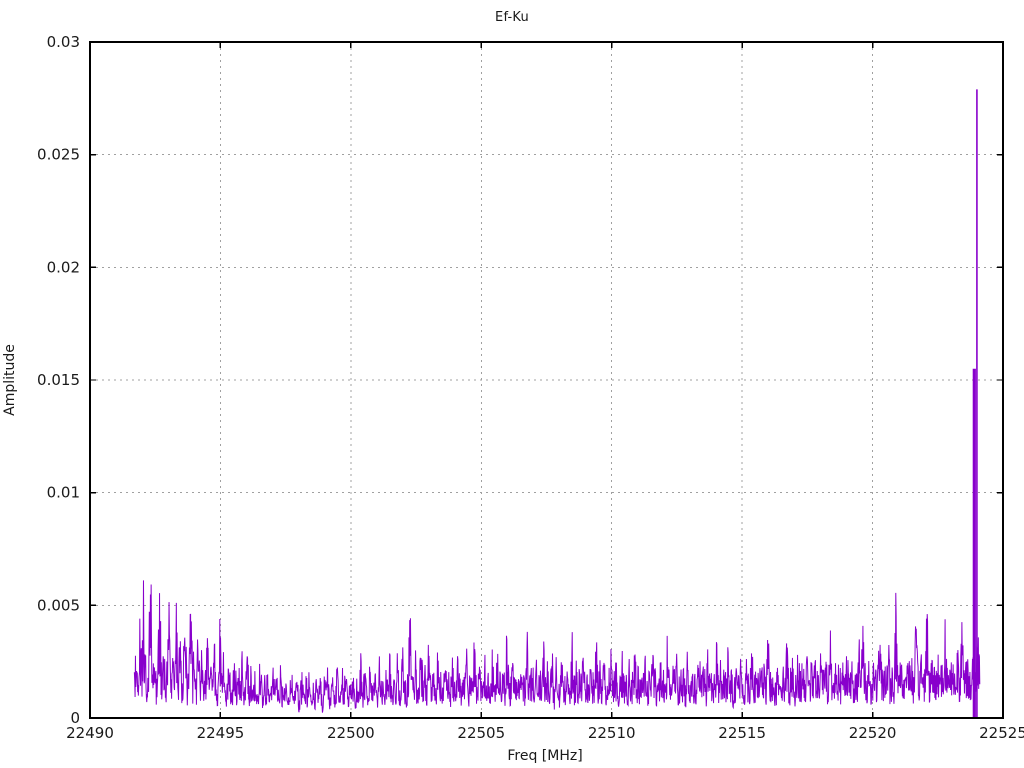 The width and height of the screenshot is (1024, 768). I want to click on y-tick-label: 0.015, so click(58, 380).